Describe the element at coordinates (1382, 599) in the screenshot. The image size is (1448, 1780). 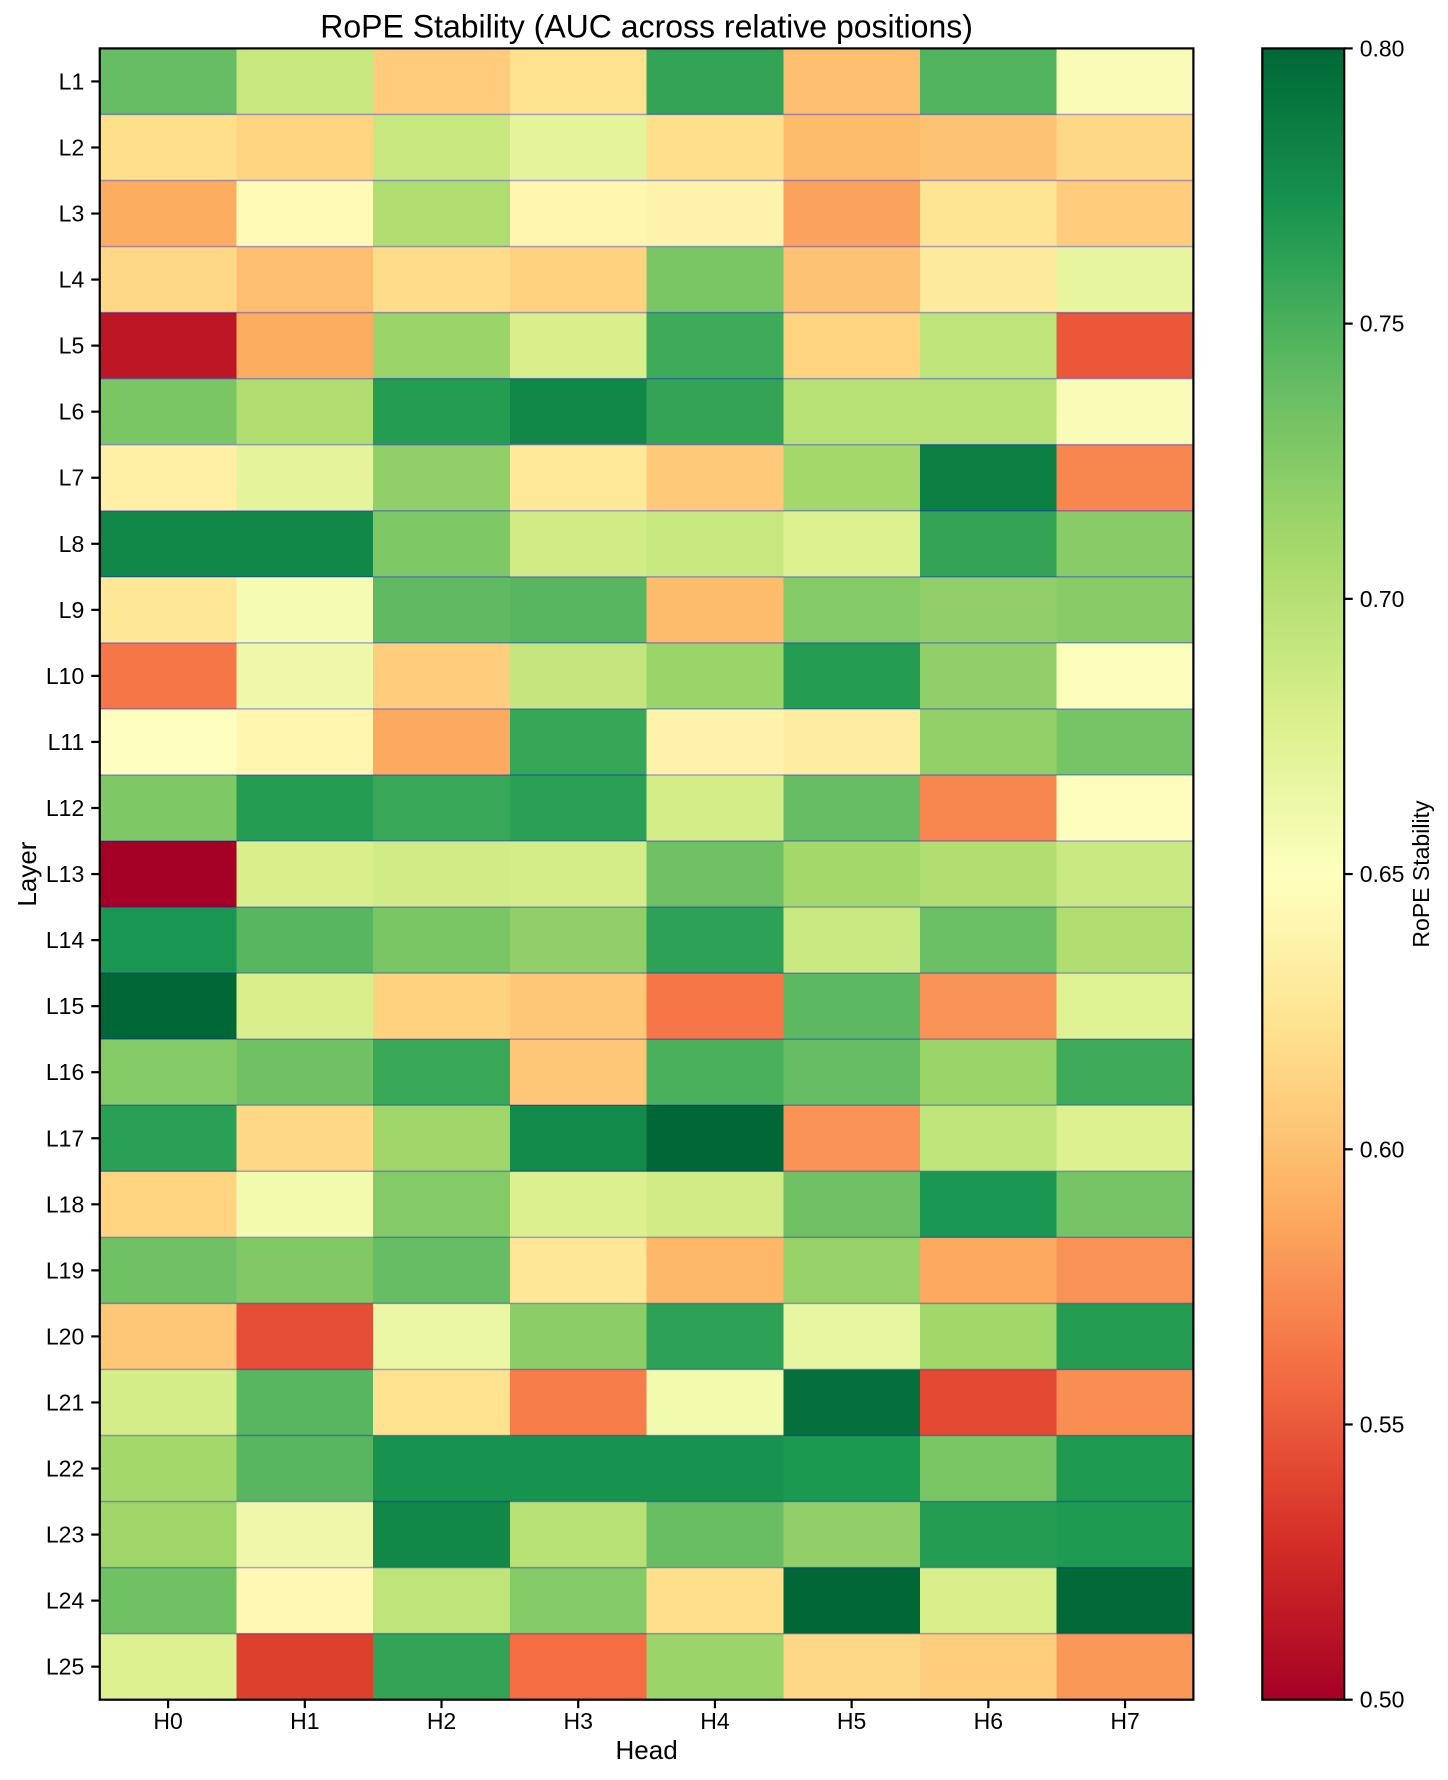
I see `svg-text: 0.70` at that location.